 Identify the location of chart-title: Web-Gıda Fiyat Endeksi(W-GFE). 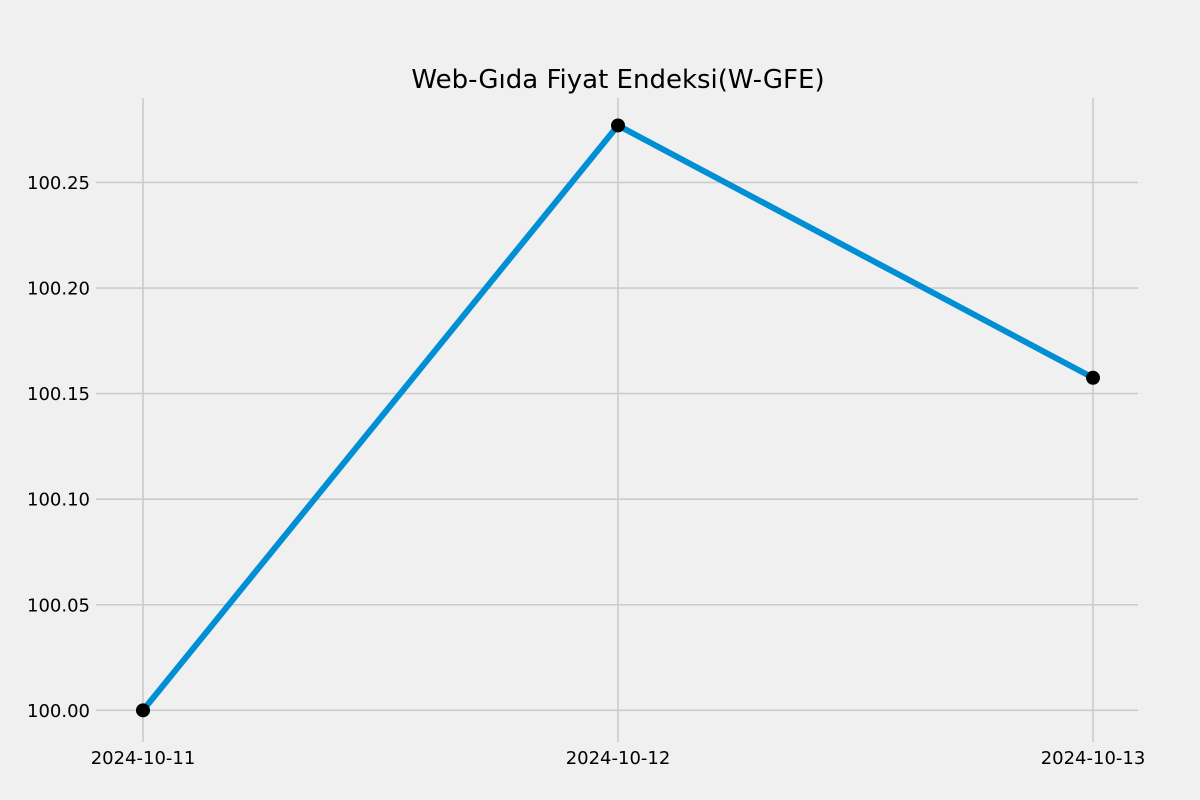
(617, 80).